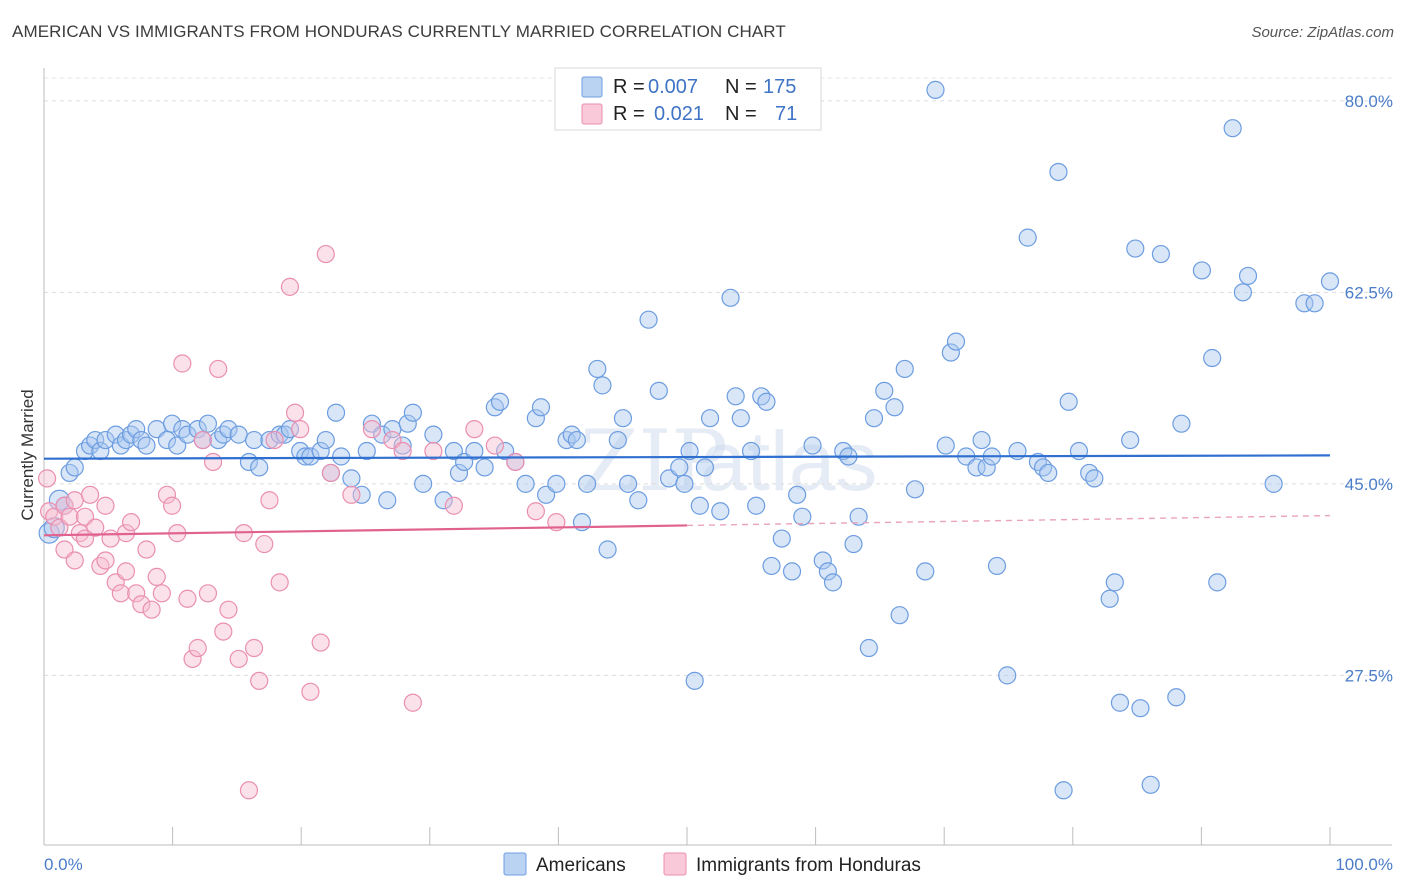  Describe the element at coordinates (687, 457) in the screenshot. I see `trend-line-americans` at that location.